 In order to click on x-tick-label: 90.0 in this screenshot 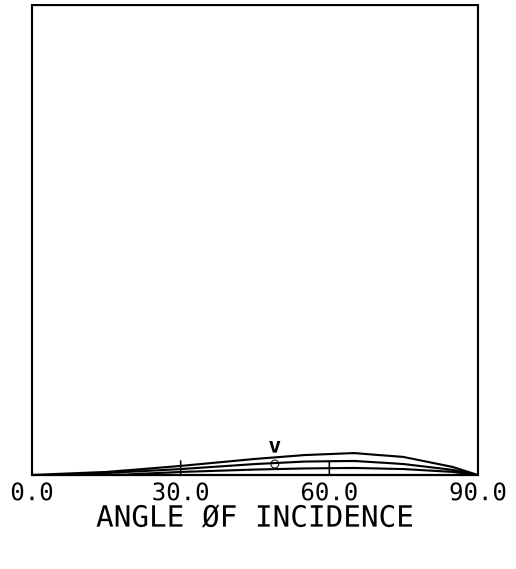, I will do `click(478, 491)`.